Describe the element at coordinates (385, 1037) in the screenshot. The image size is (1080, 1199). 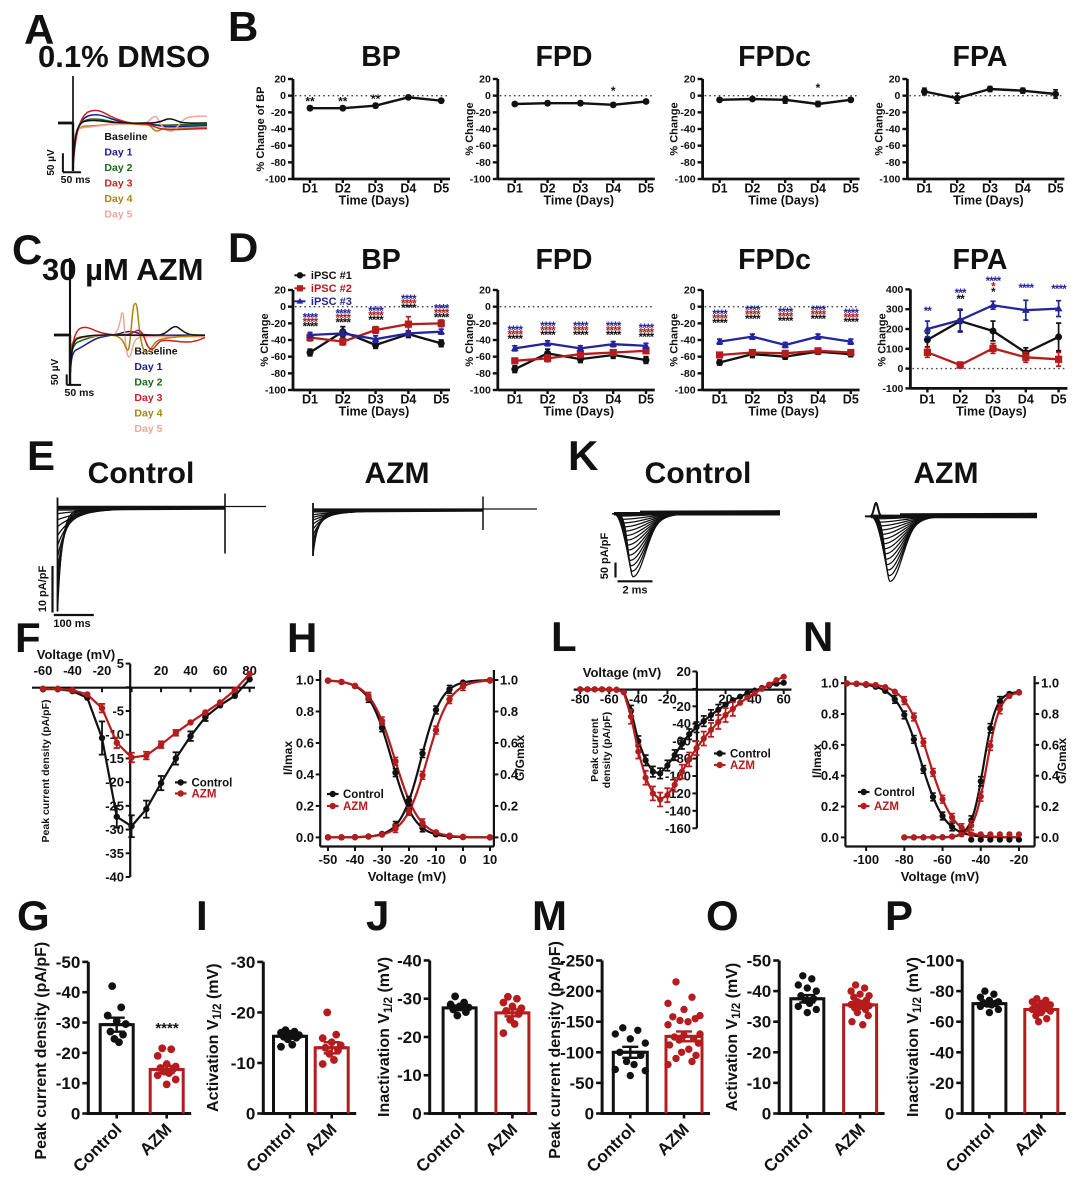
I see `svg-text: Inactivation V1/2 (mV)` at that location.